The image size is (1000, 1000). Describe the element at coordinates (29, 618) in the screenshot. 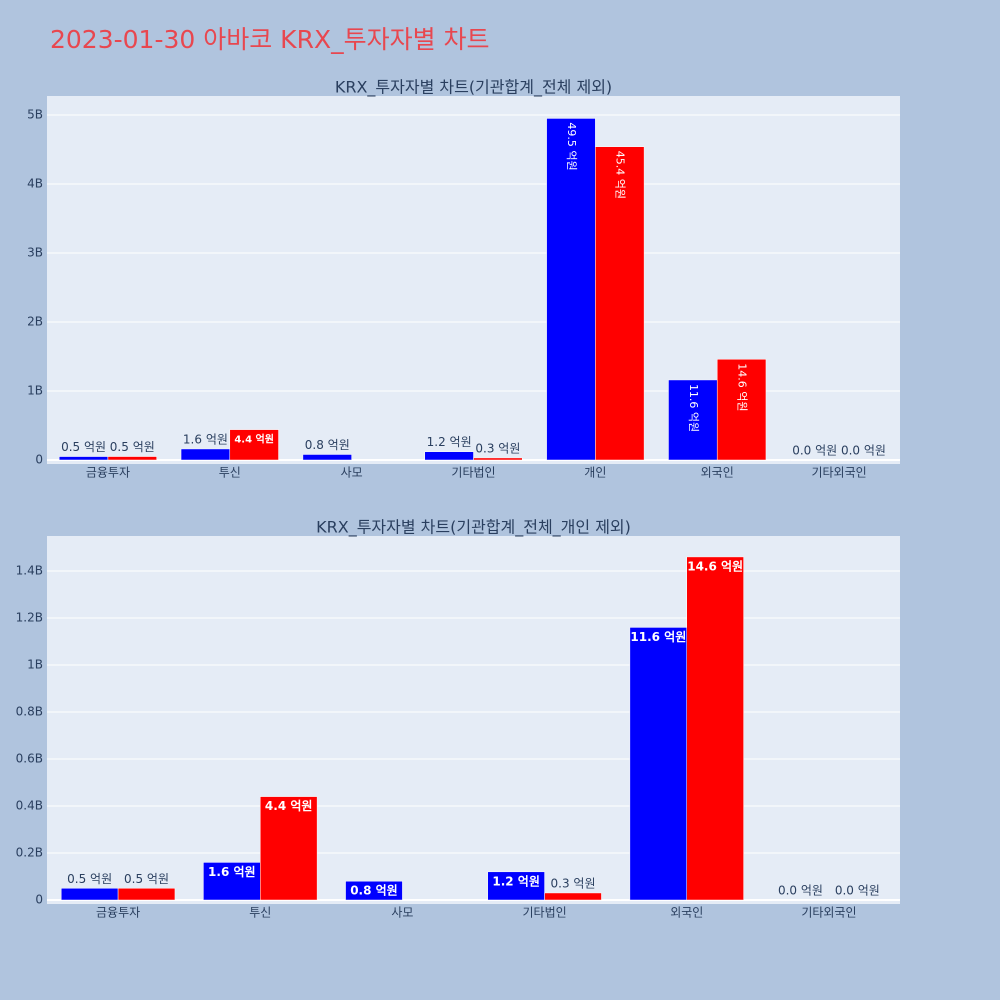

I see `y-tick-label: 1.2B` at that location.